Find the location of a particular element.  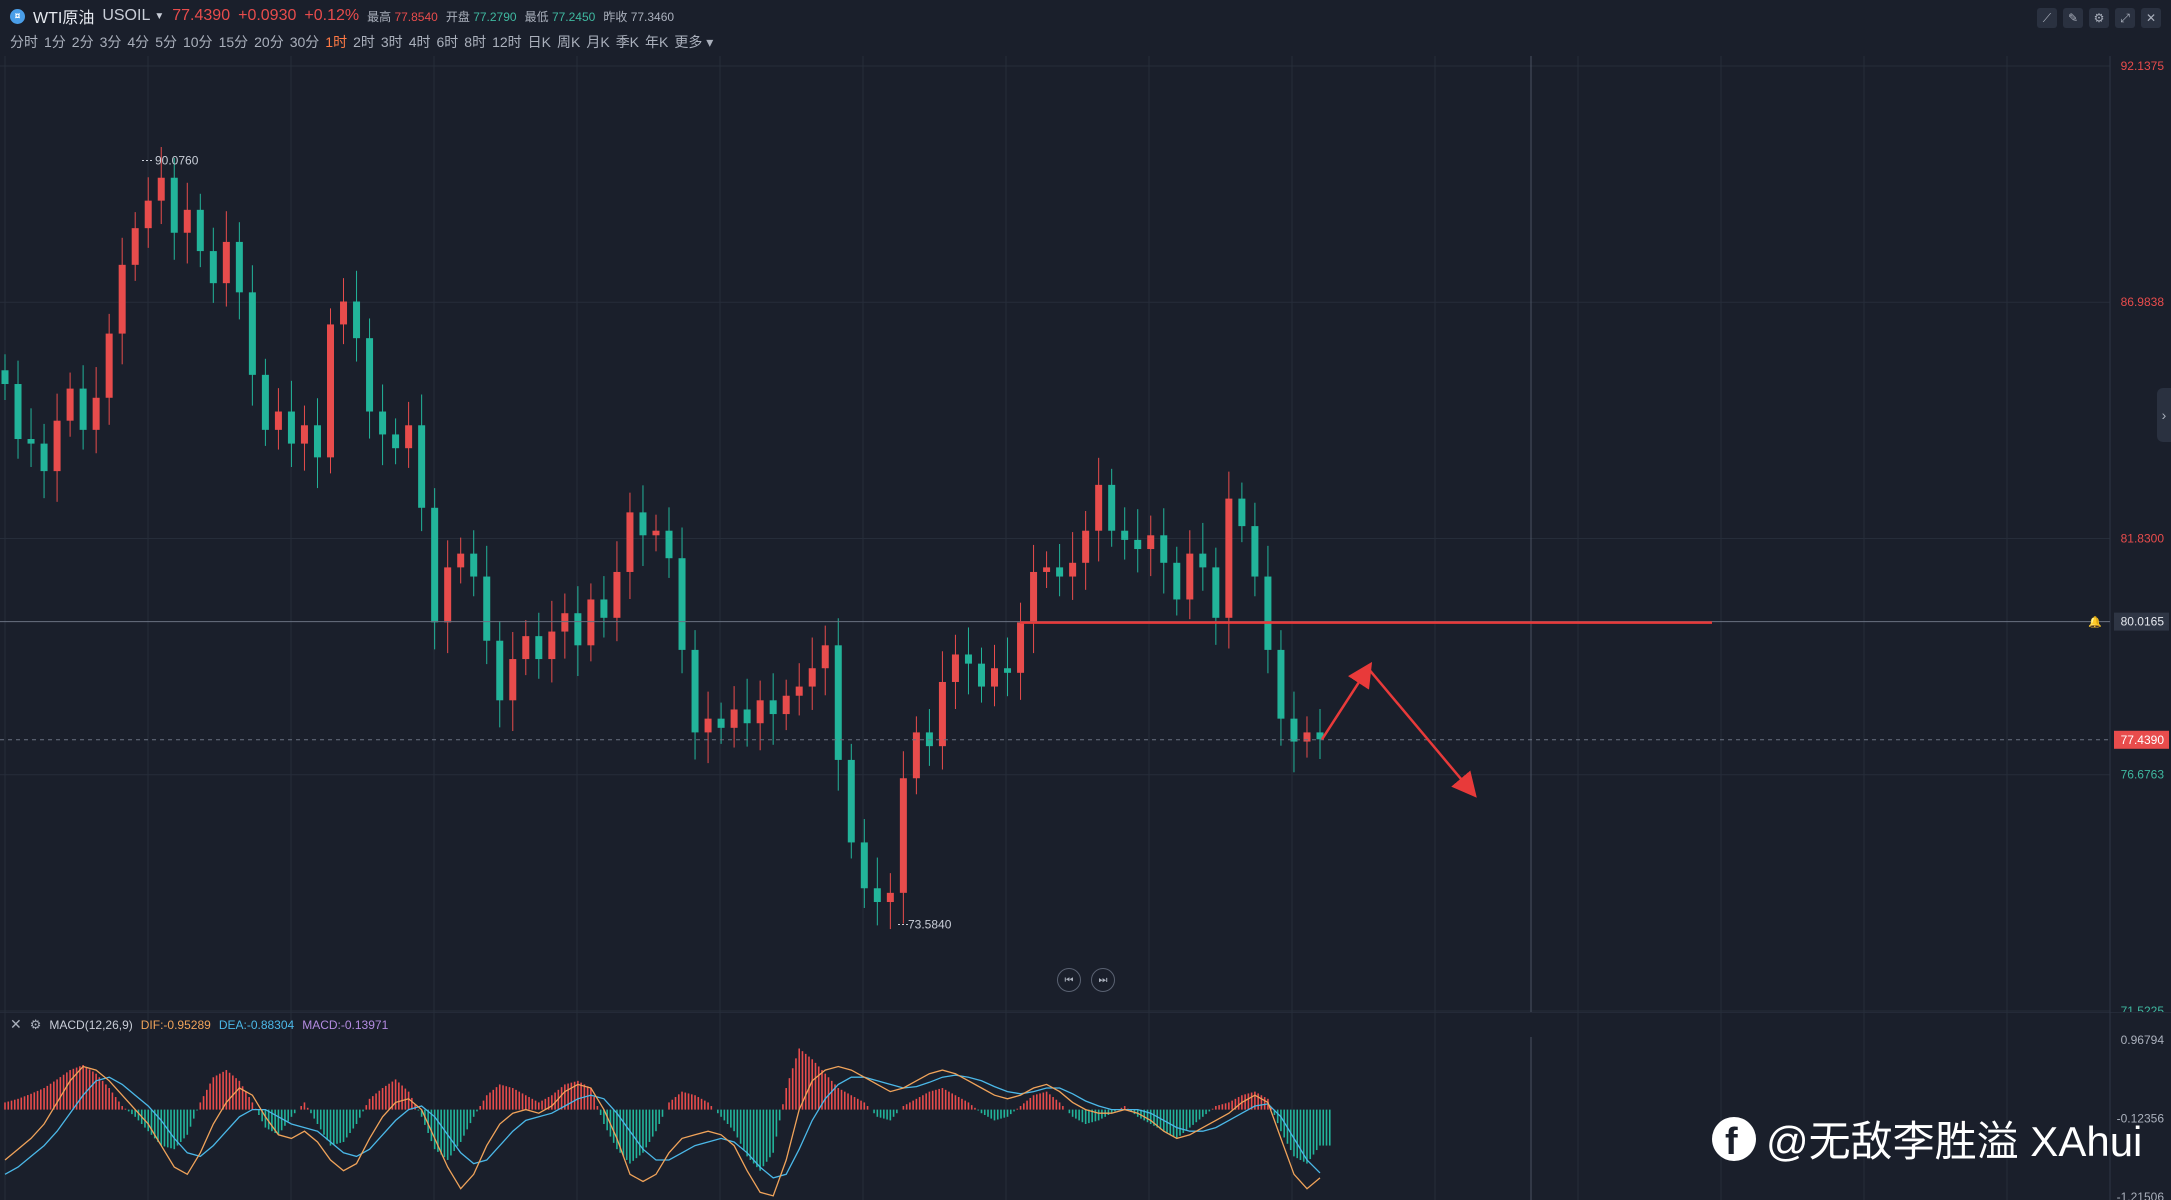

dif-line is located at coordinates (662, 1131).